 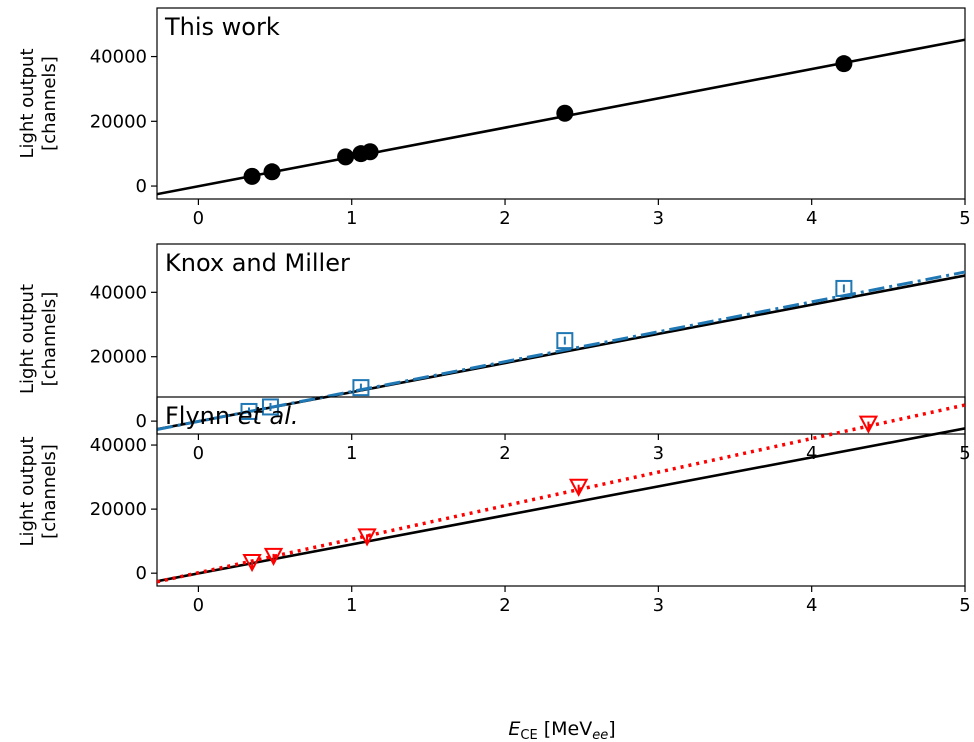 I want to click on panel-title: This work, so click(x=222, y=27).